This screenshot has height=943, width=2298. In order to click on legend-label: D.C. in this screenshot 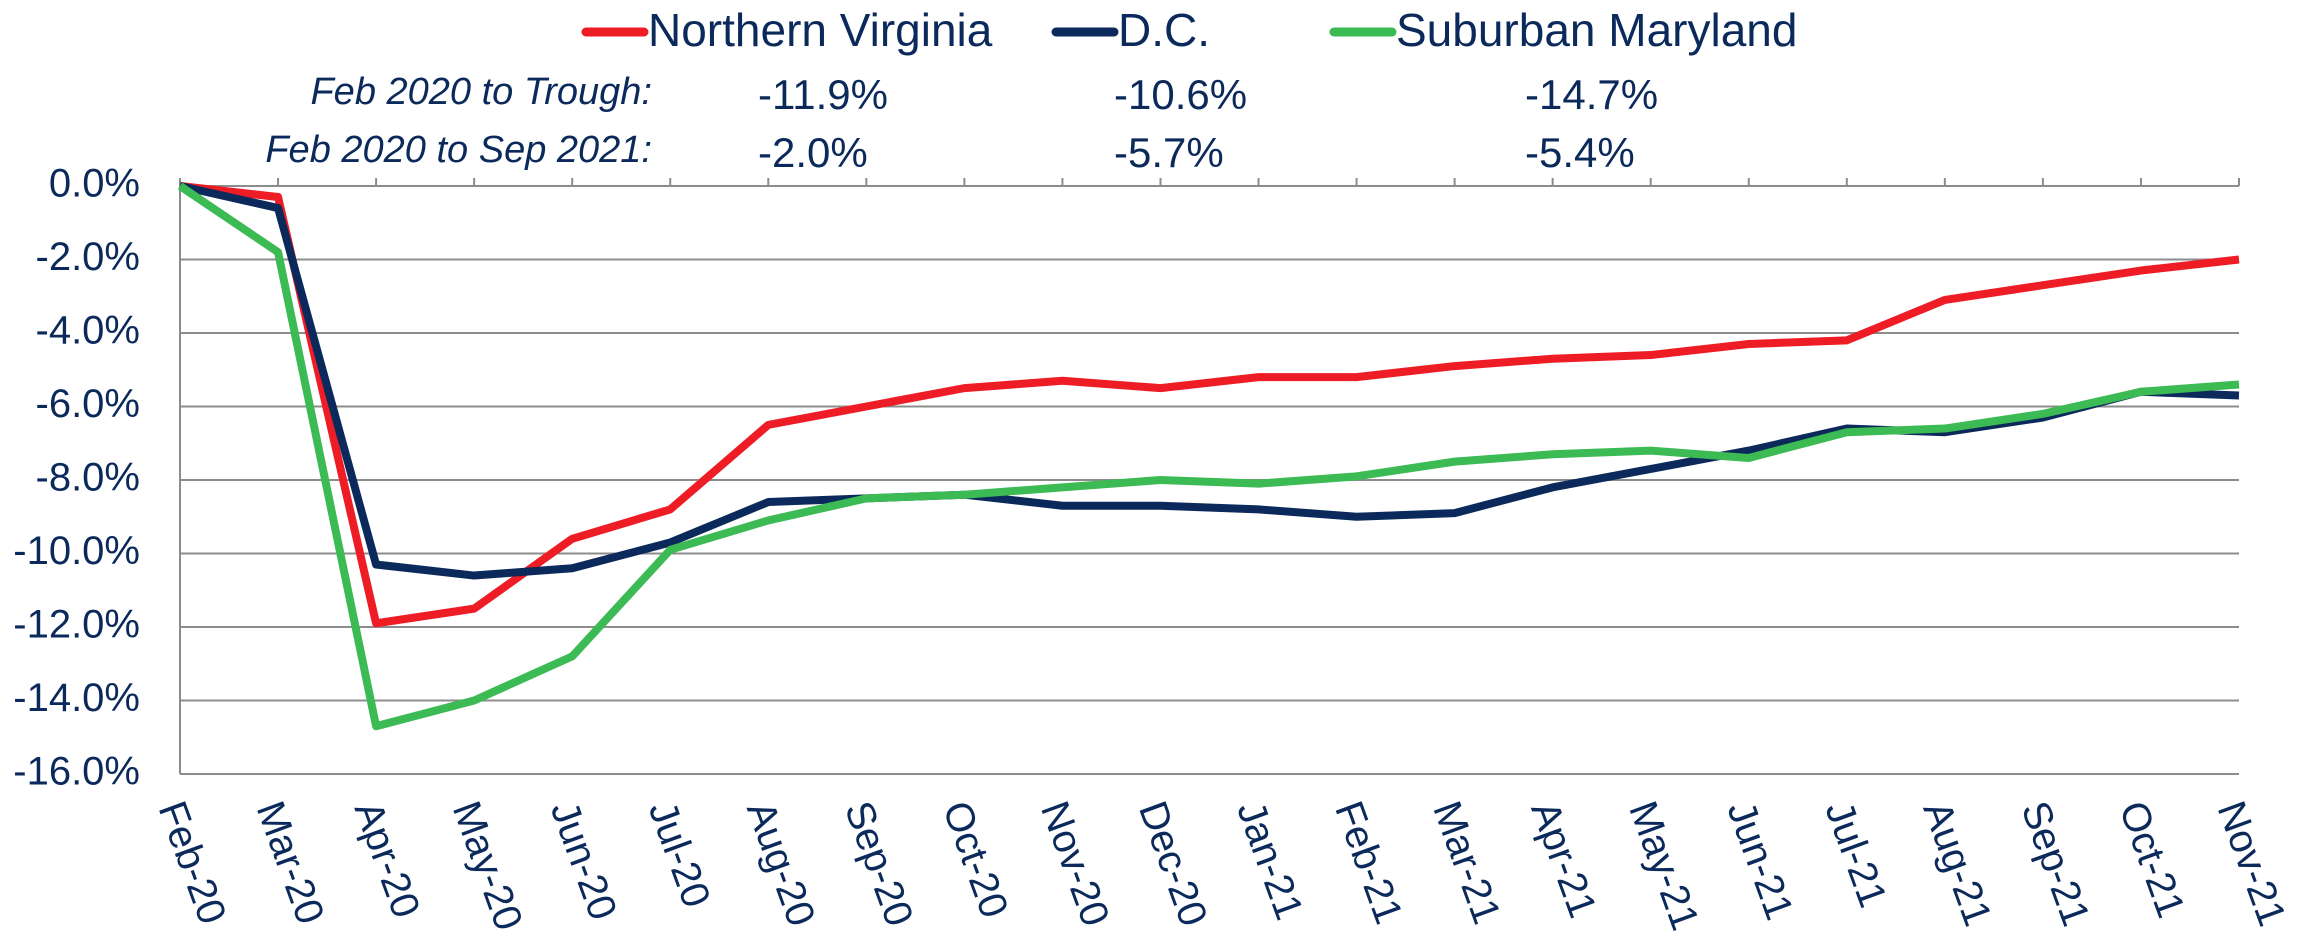, I will do `click(1164, 30)`.